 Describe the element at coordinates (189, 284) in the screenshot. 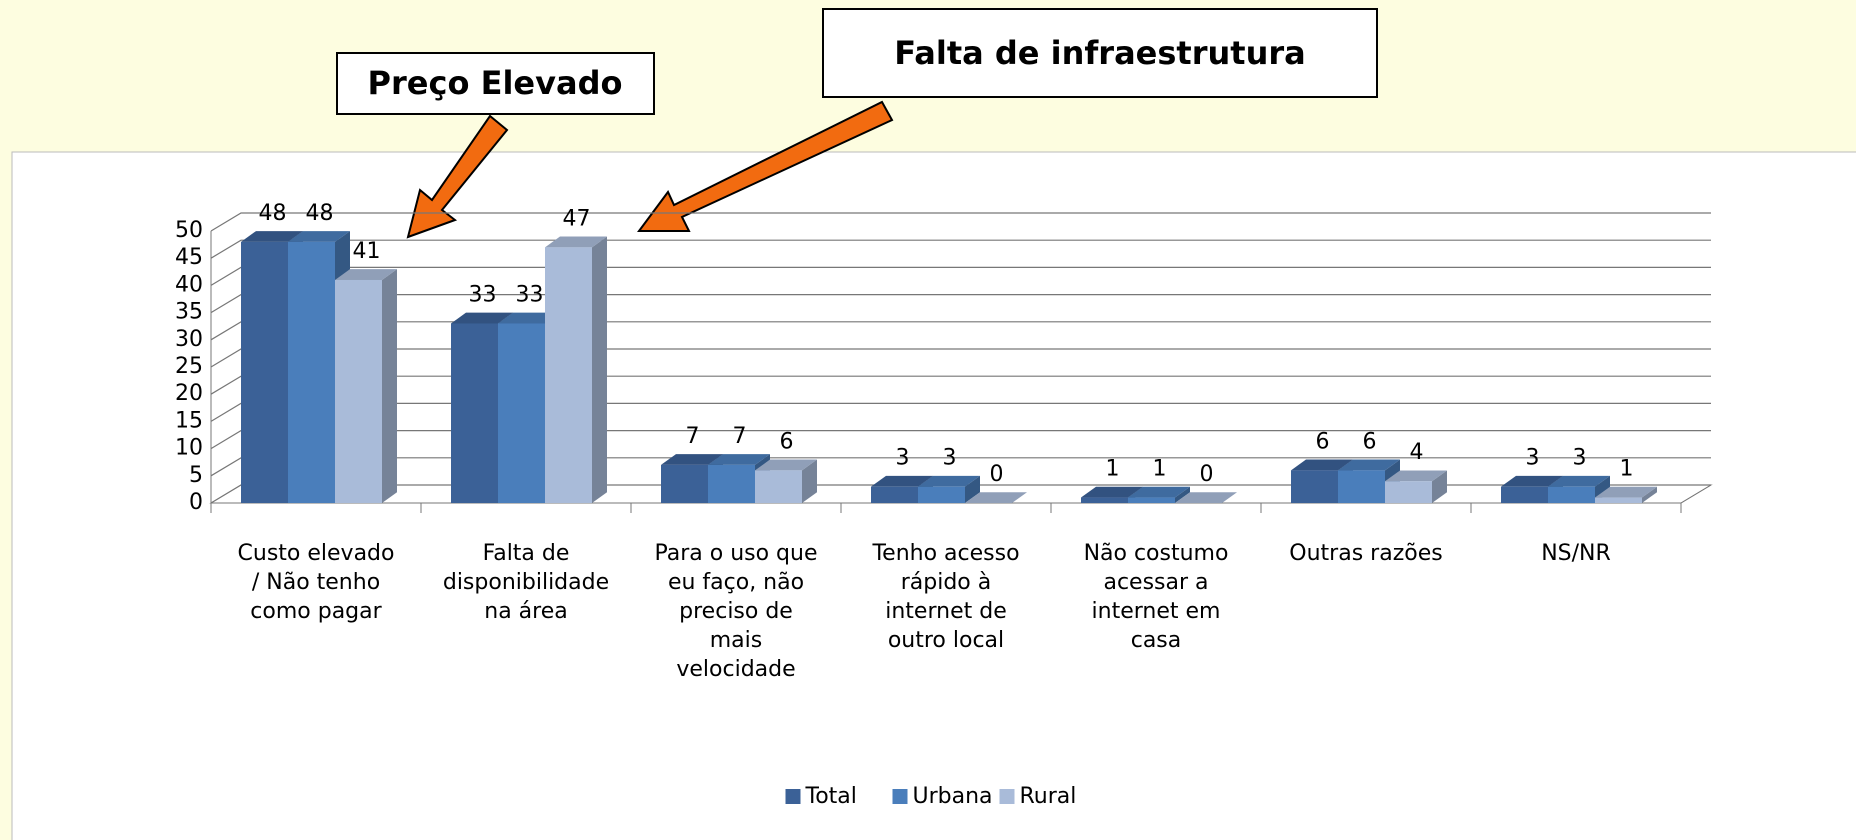

I see `y-tick-label: 40` at that location.